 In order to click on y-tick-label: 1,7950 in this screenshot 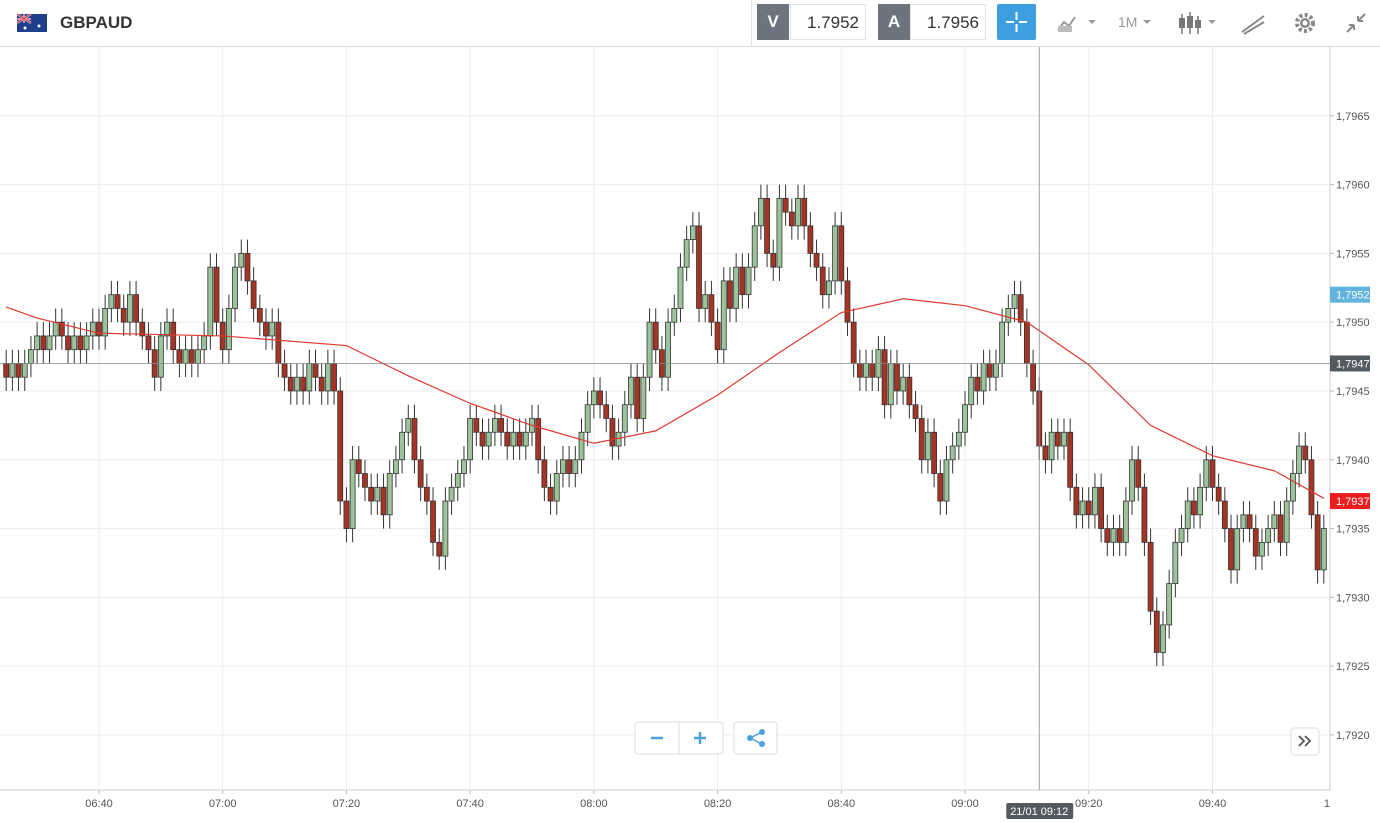, I will do `click(1353, 323)`.